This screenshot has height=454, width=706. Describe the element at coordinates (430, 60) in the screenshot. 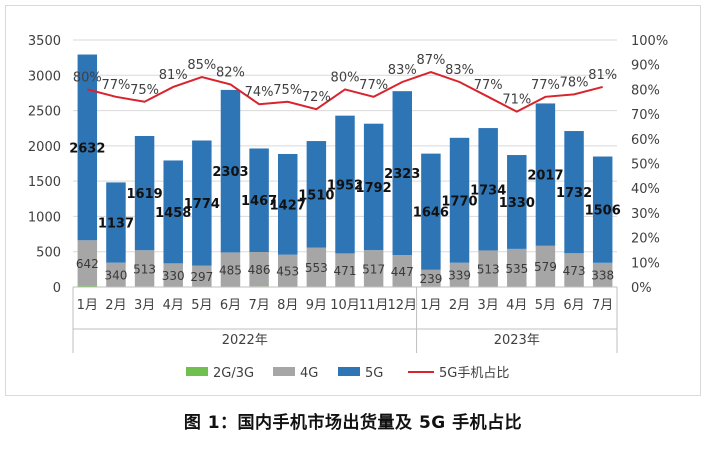

I see `data-label-share: 87%` at that location.